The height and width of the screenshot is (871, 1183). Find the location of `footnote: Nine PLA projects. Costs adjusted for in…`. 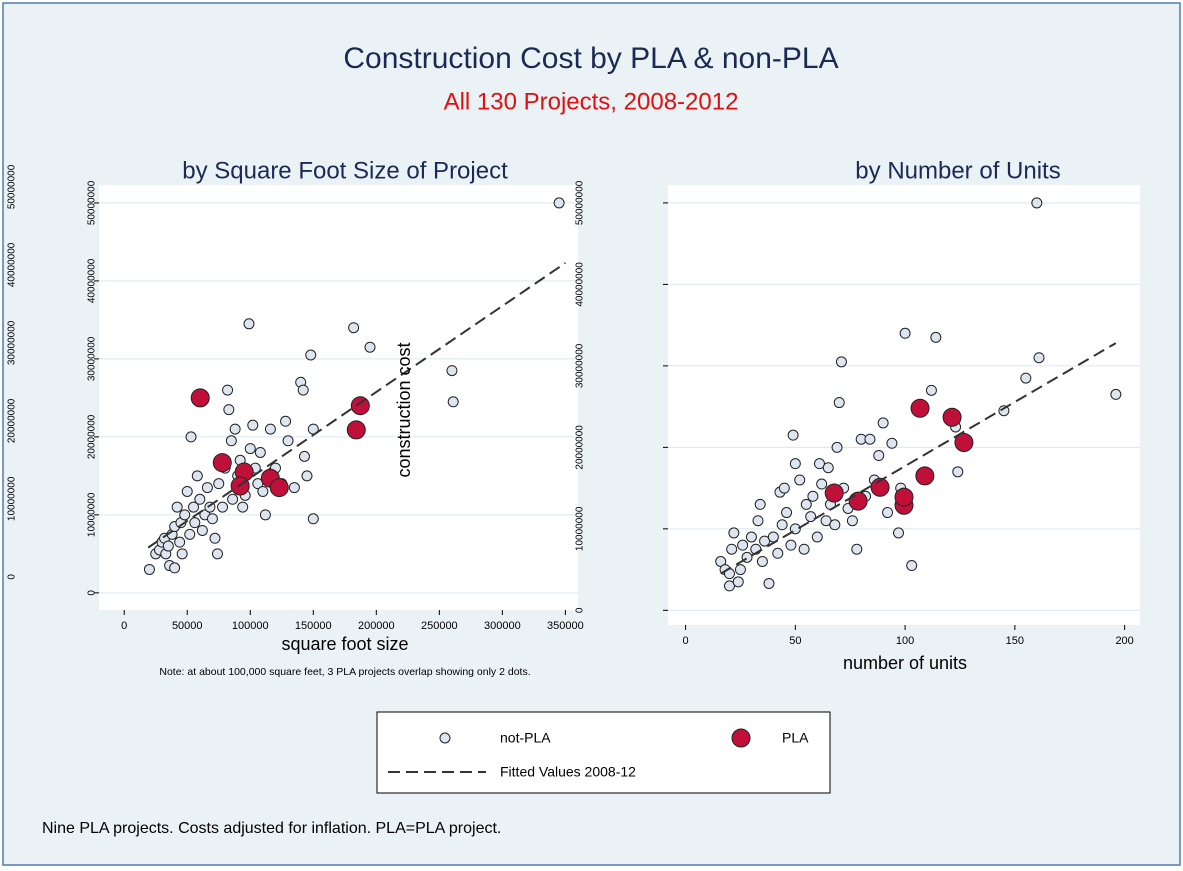

footnote: Nine PLA projects. Costs adjusted for in… is located at coordinates (271, 828).